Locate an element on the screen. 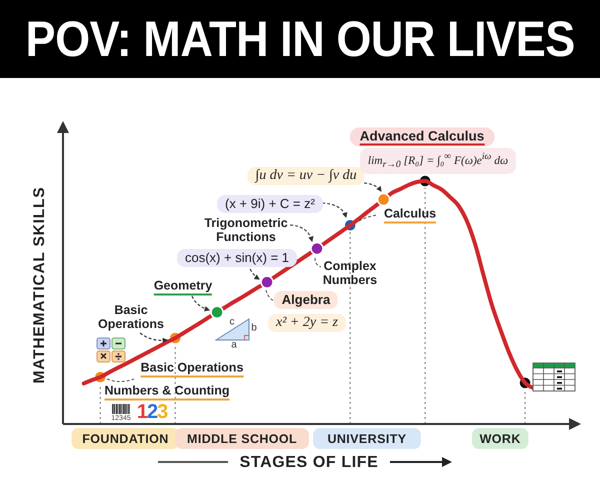 The image size is (600, 500). annotation: Trigonometric Functions is located at coordinates (246, 230).